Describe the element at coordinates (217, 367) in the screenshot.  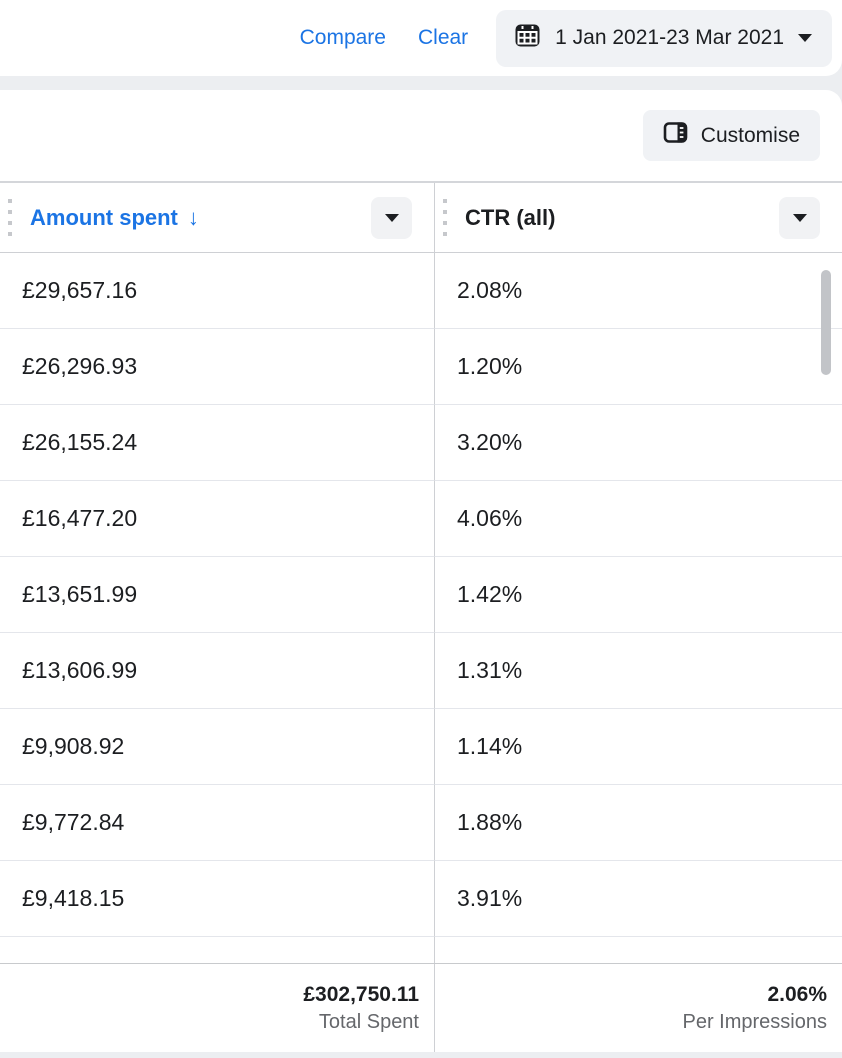
I see `amount-spent-cell: £26,296.93` at that location.